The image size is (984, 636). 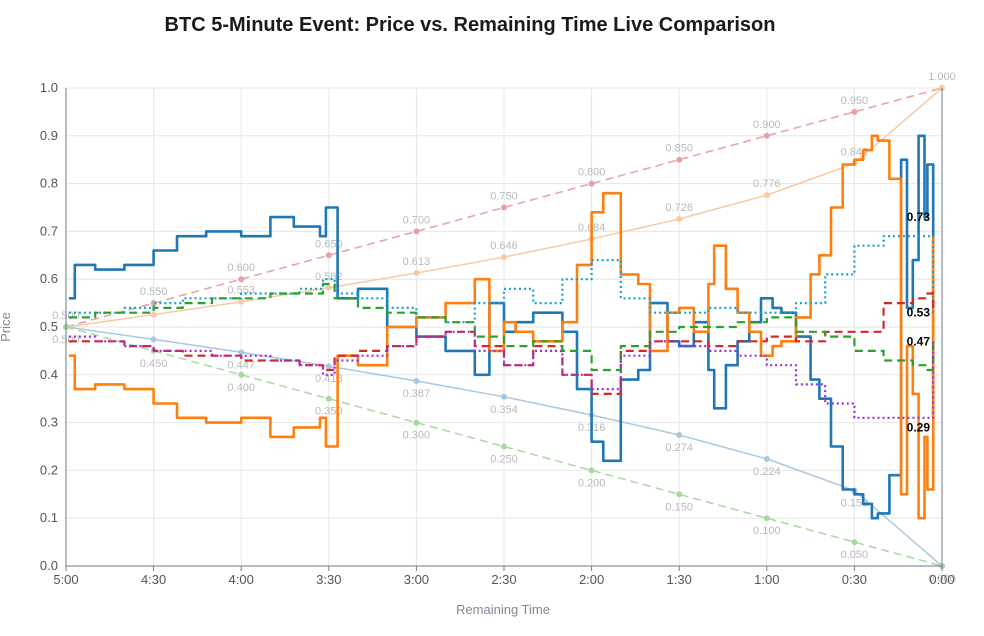 What do you see at coordinates (504, 197) in the screenshot?
I see `reference-value-label: 0.750` at bounding box center [504, 197].